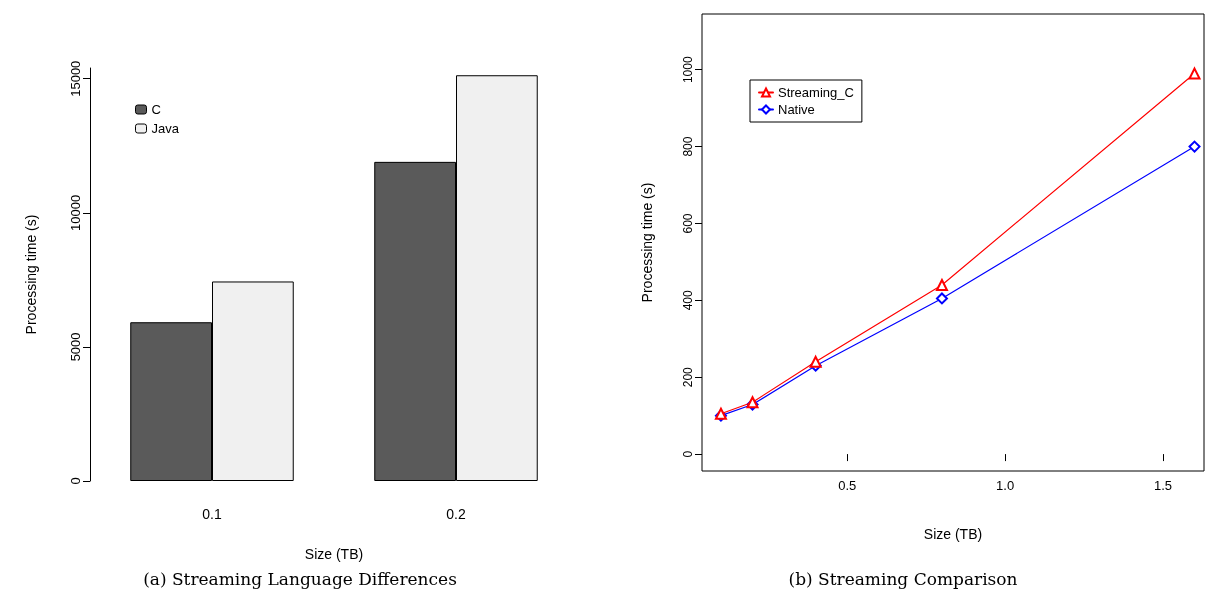 This screenshot has width=1206, height=596. Describe the element at coordinates (688, 70) in the screenshot. I see `y-tick-label: 1000` at that location.